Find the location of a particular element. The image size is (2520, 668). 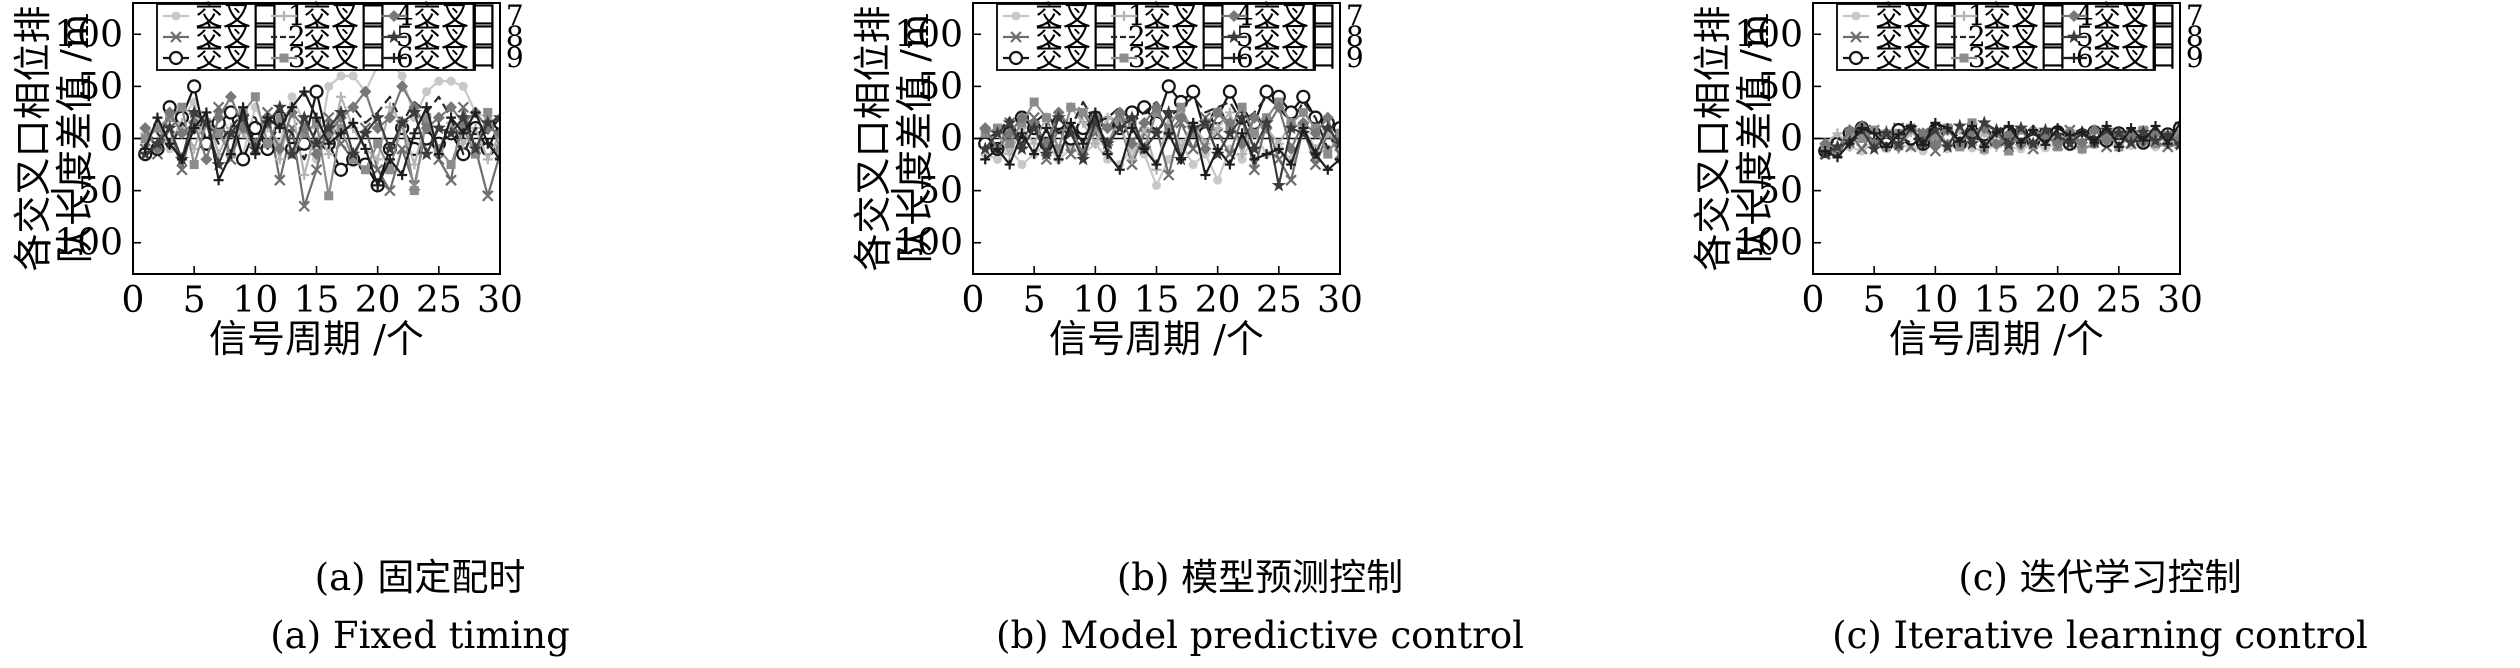

y-axis-label-line: 各交叉口相位排 is located at coordinates (1713, 138).